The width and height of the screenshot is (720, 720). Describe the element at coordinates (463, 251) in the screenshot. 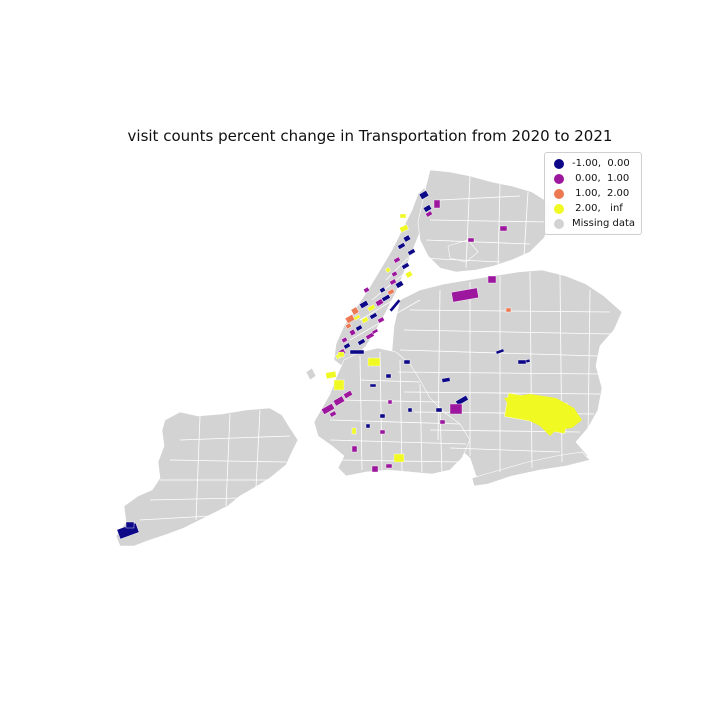

I see `island-shape` at that location.